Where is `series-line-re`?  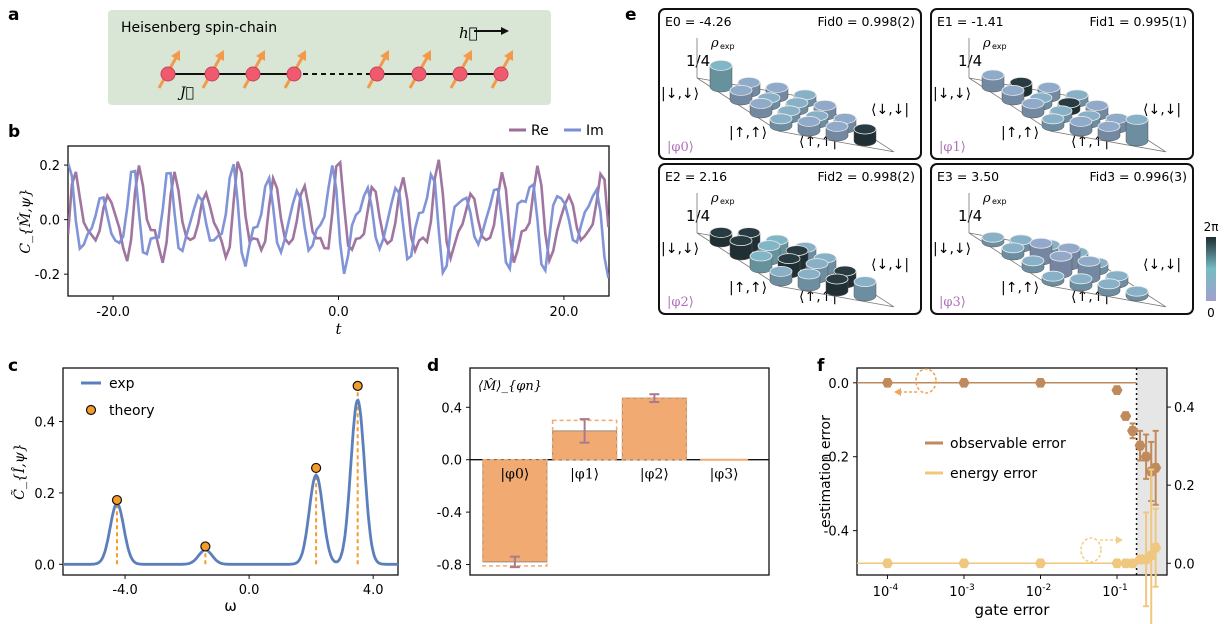
series-line-re is located at coordinates (338, 212).